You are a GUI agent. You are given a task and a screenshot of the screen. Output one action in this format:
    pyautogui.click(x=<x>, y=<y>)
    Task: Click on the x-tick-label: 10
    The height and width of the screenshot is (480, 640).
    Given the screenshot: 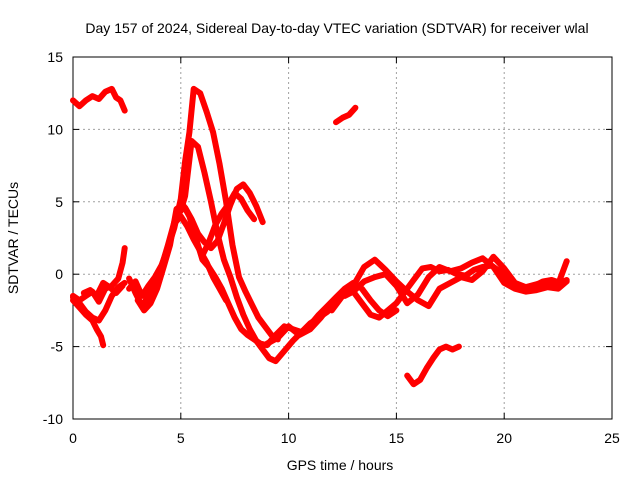 What is the action you would take?
    pyautogui.click(x=289, y=438)
    